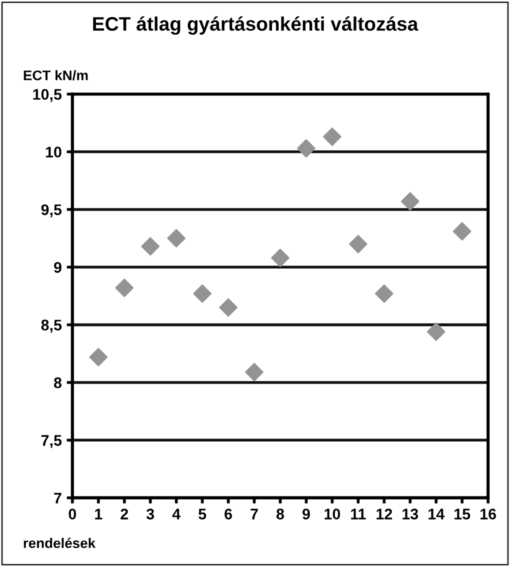 This screenshot has height=567, width=510. Describe the element at coordinates (255, 25) in the screenshot. I see `chart-title: ECT átlag gyártásonkénti változása` at that location.